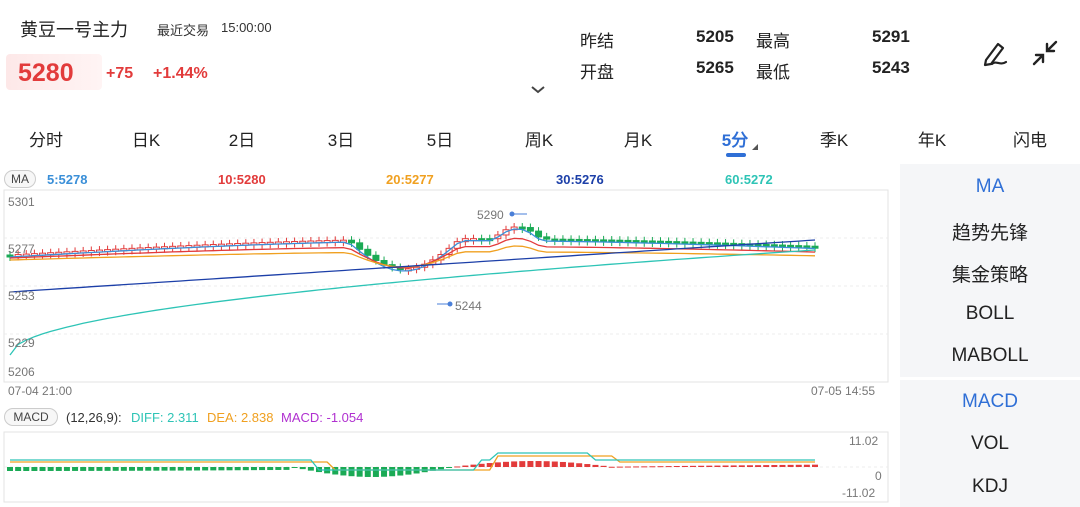 The height and width of the screenshot is (507, 1080). I want to click on low-value: 5243, so click(891, 67).